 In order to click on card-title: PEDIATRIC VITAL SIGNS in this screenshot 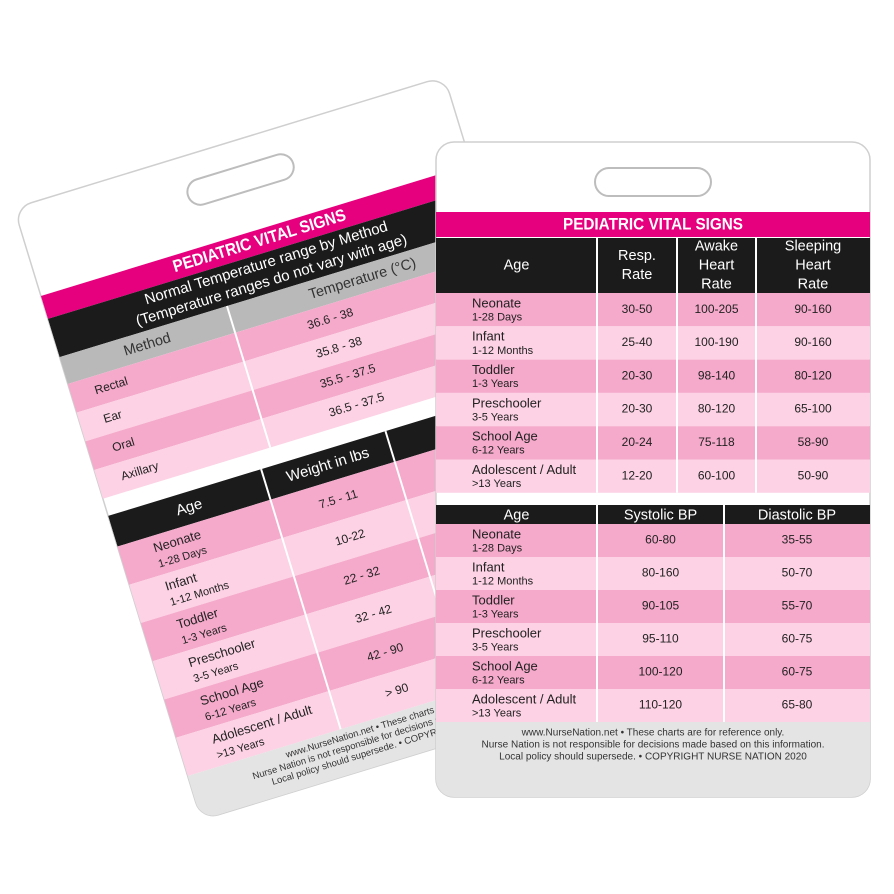, I will do `click(653, 223)`.